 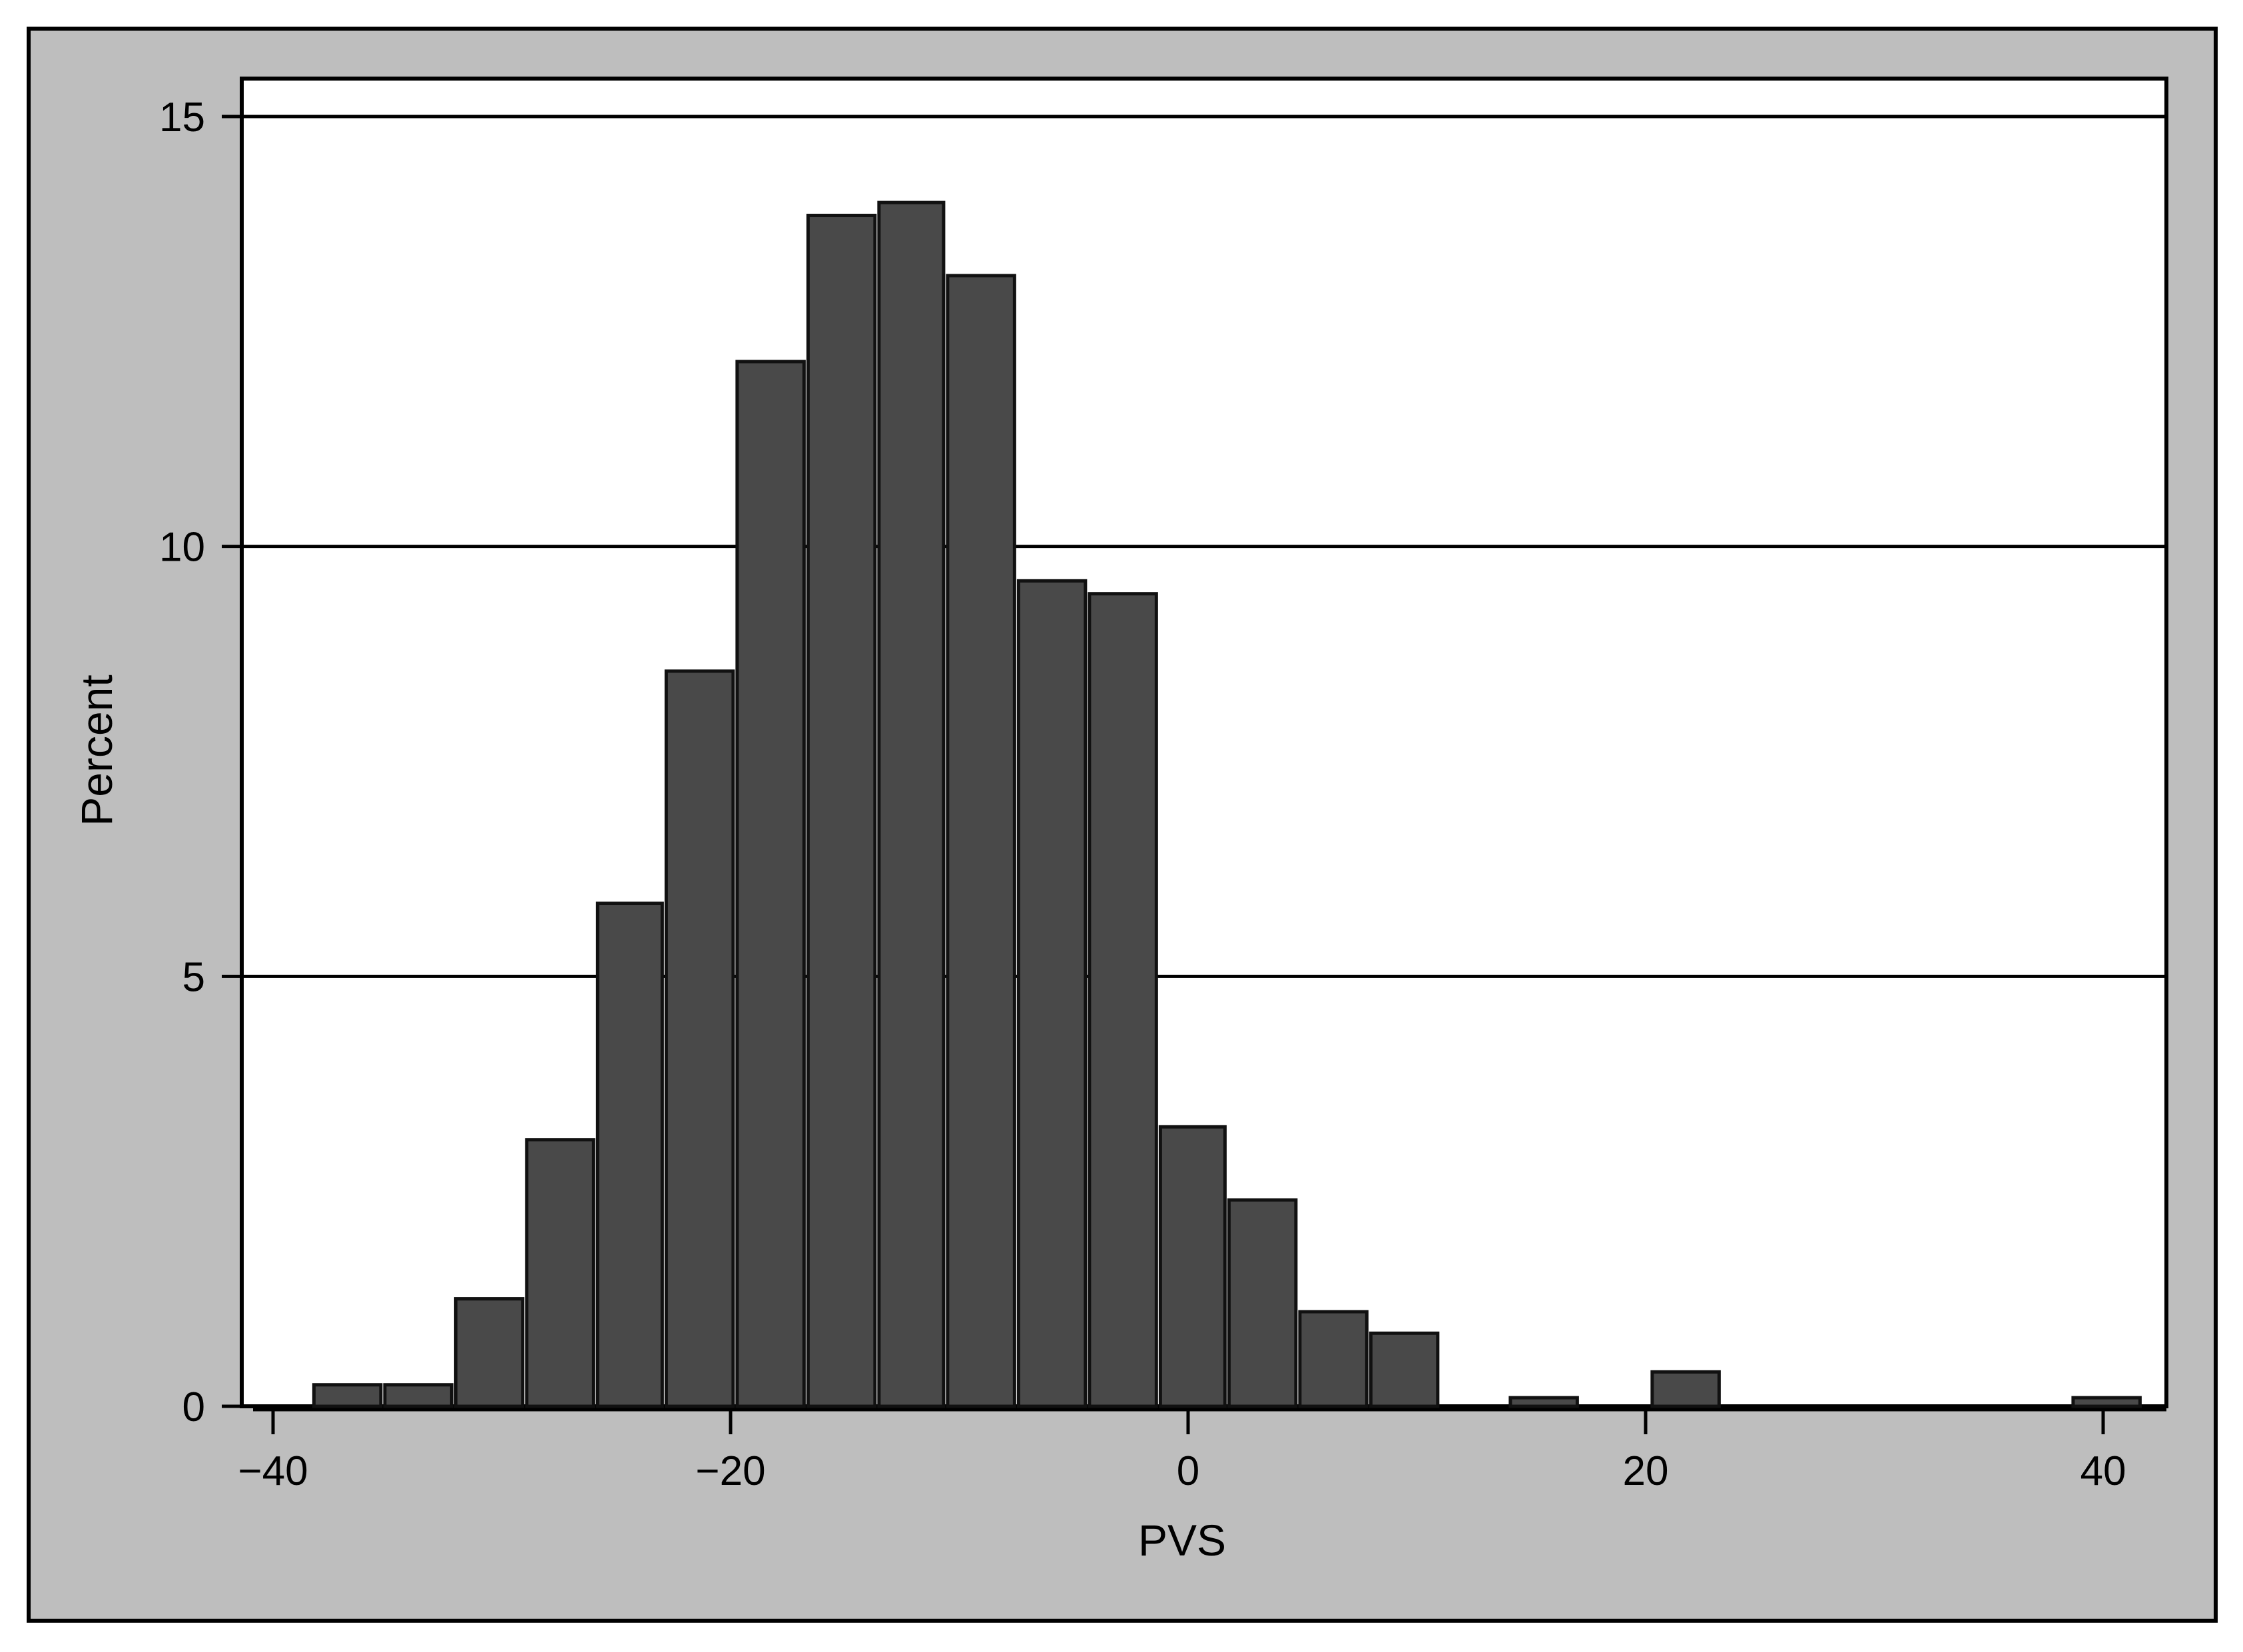 What do you see at coordinates (96, 750) in the screenshot?
I see `y-axis-title: Percent` at bounding box center [96, 750].